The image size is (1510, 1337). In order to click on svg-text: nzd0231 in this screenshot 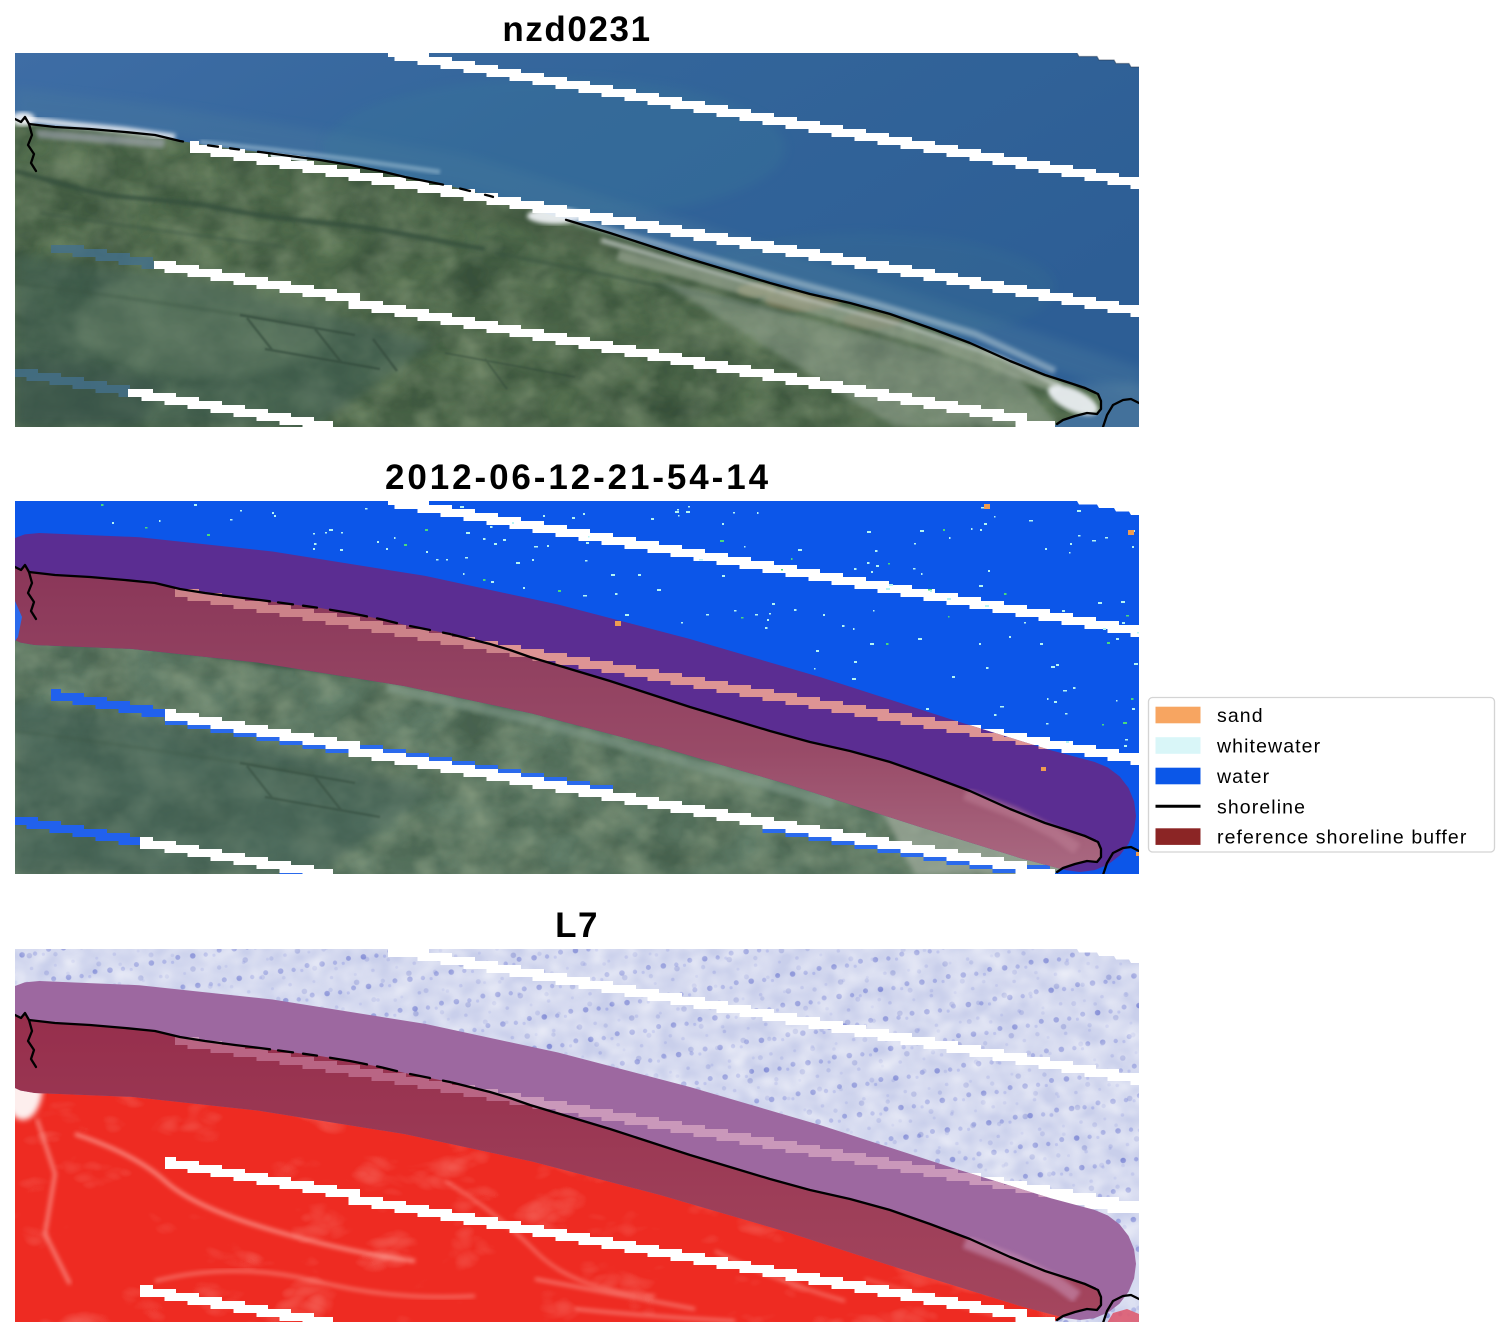, I will do `click(576, 29)`.